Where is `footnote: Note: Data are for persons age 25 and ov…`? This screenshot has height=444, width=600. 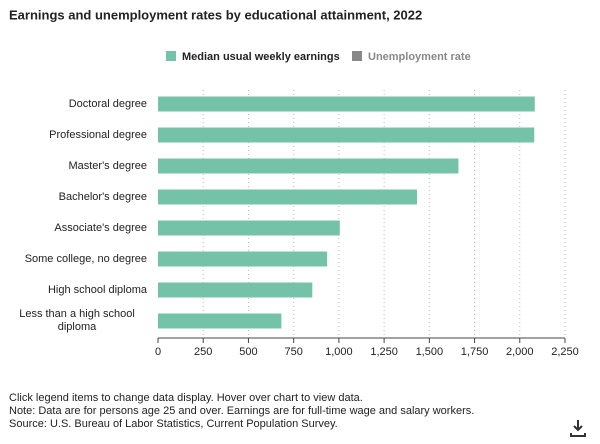 footnote: Note: Data are for persons age 25 and ov… is located at coordinates (242, 411).